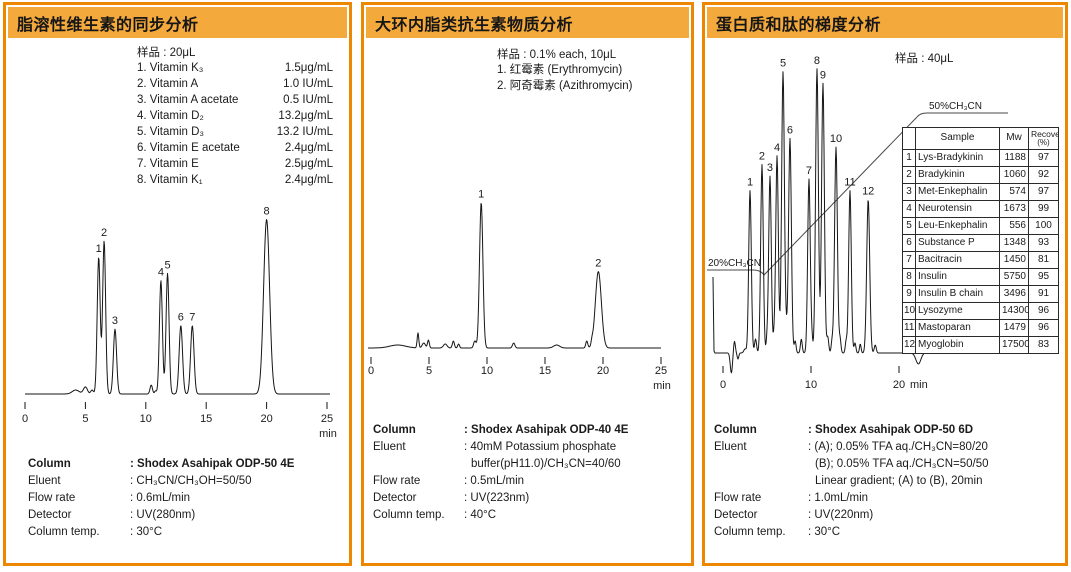  I want to click on condition-row: Column temp.: 40°C, so click(435, 515).